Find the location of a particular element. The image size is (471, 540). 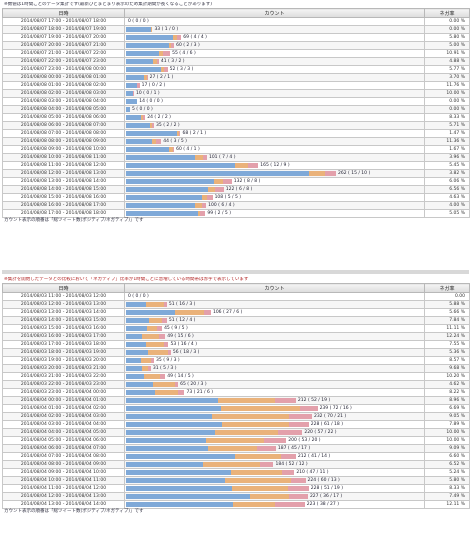

row-negative-rate: 6.56 % is located at coordinates (447, 189).